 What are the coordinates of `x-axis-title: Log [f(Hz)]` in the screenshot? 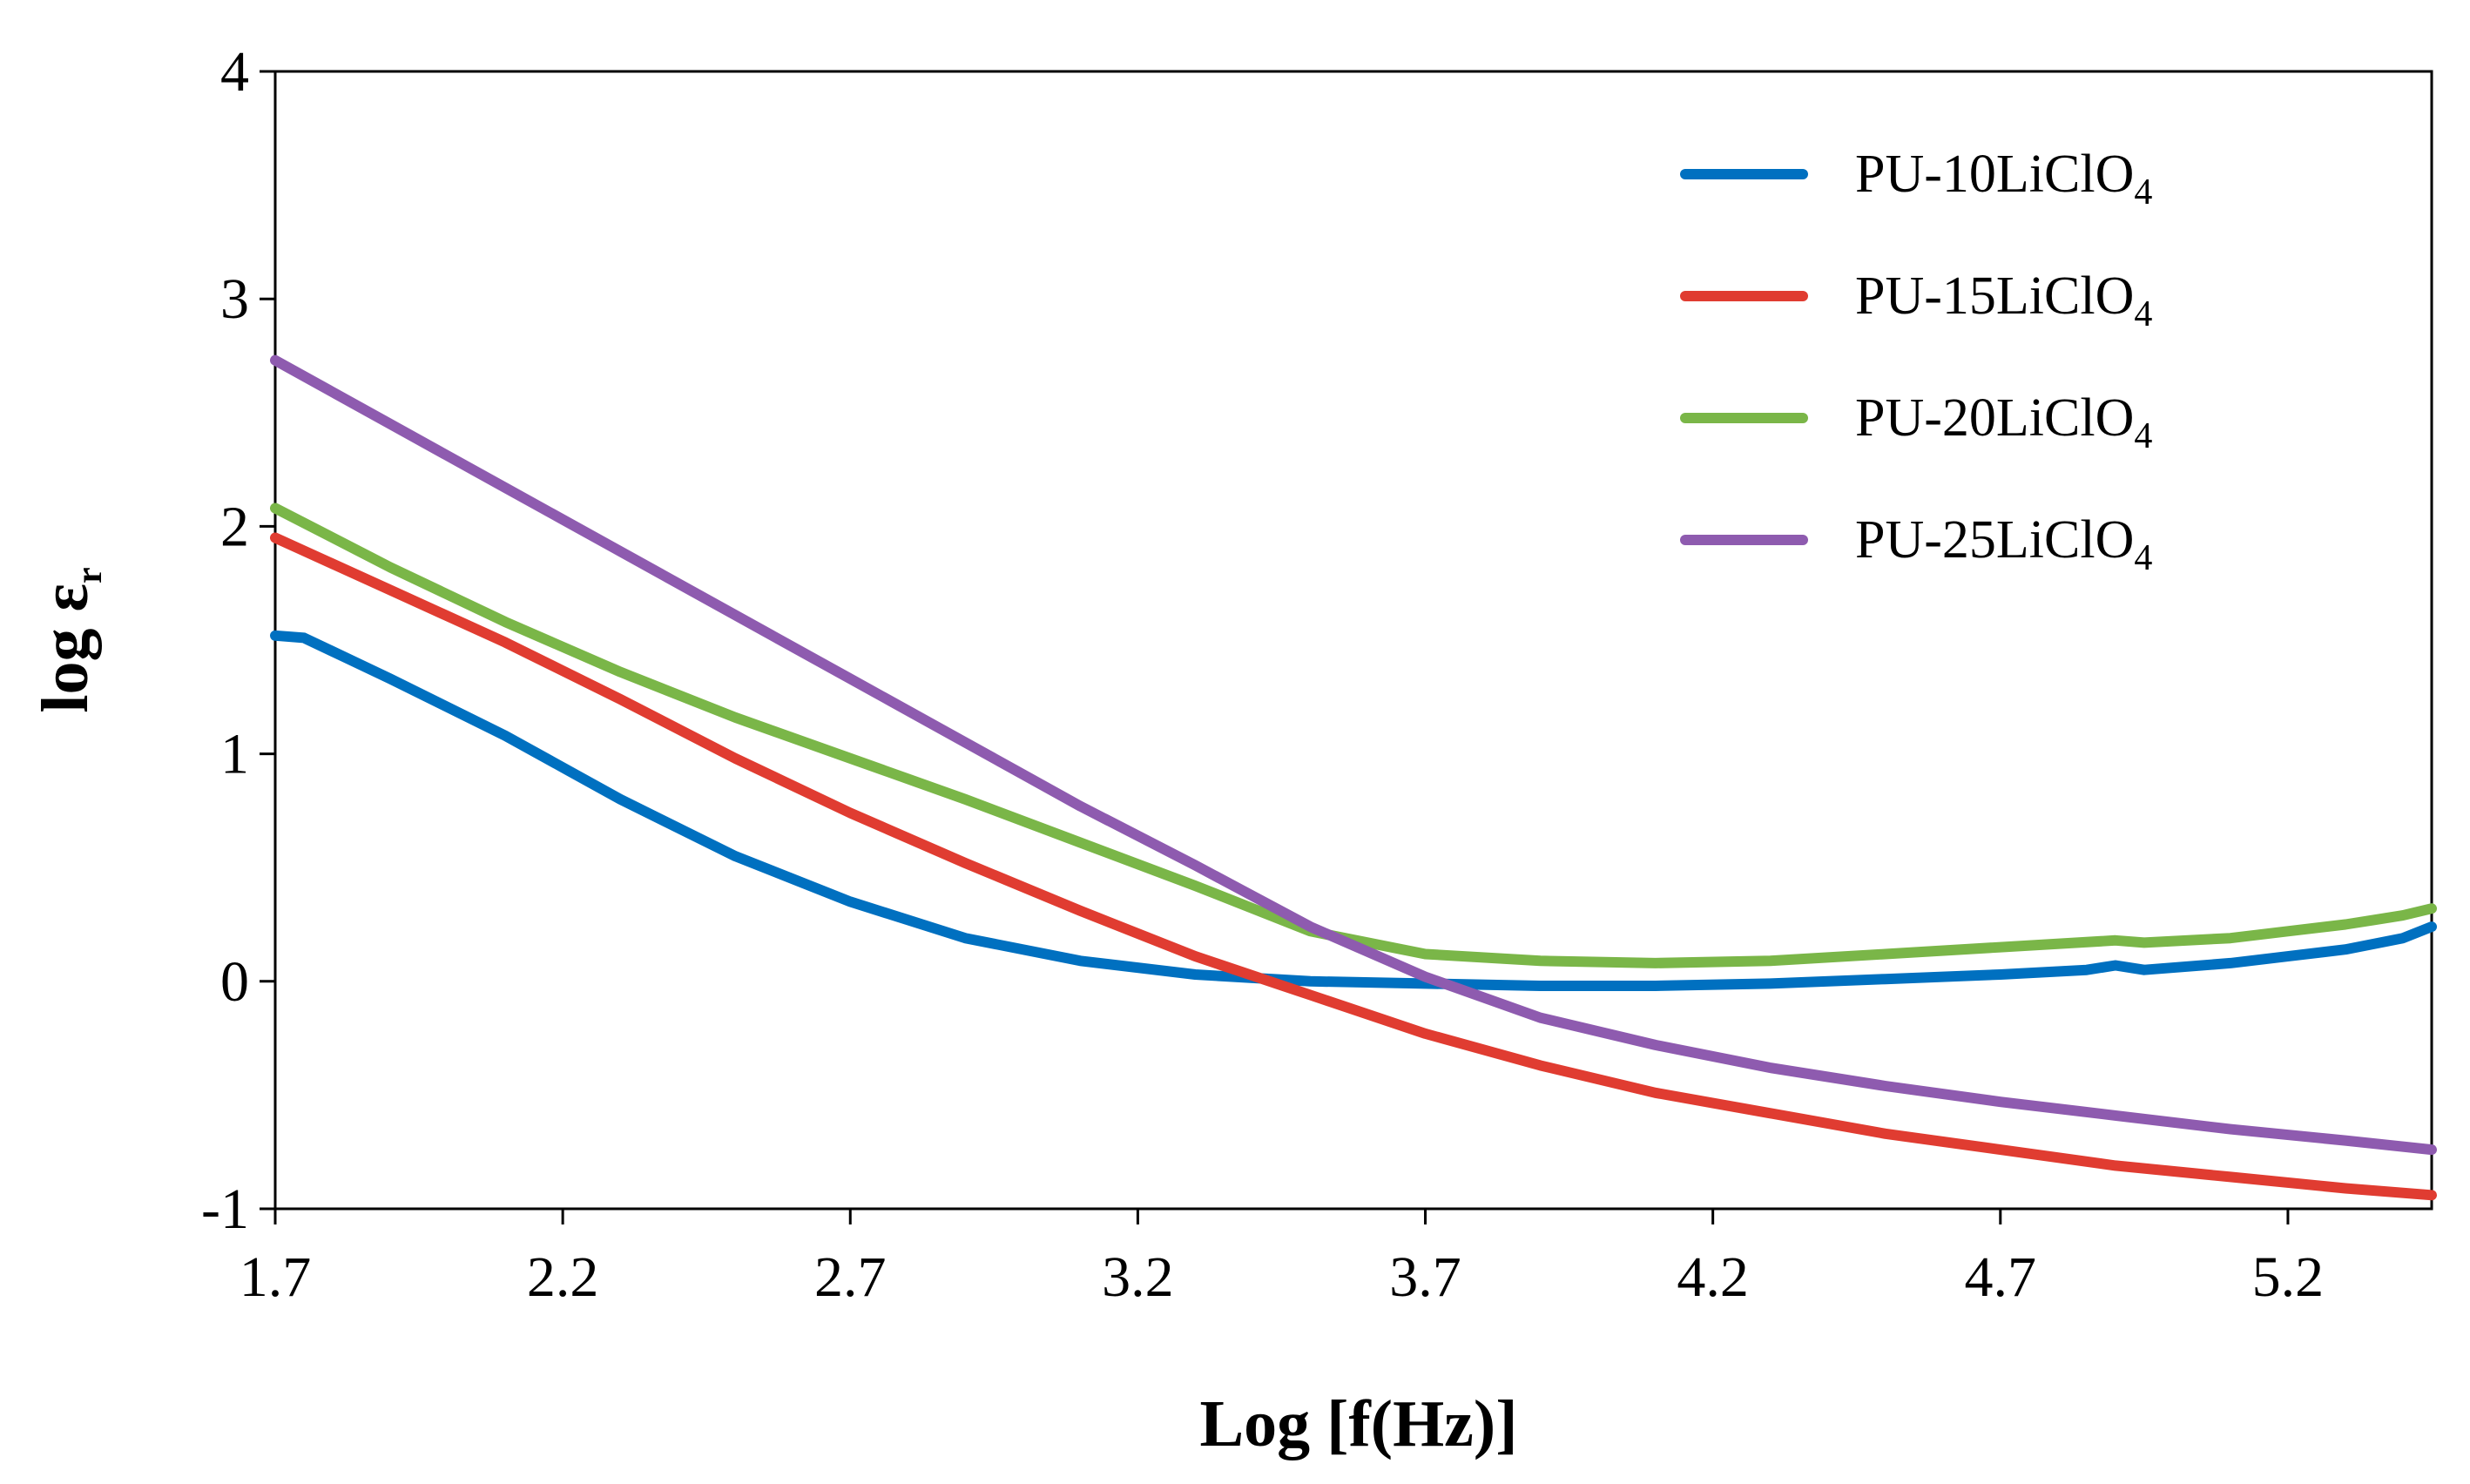 It's located at (1358, 1424).